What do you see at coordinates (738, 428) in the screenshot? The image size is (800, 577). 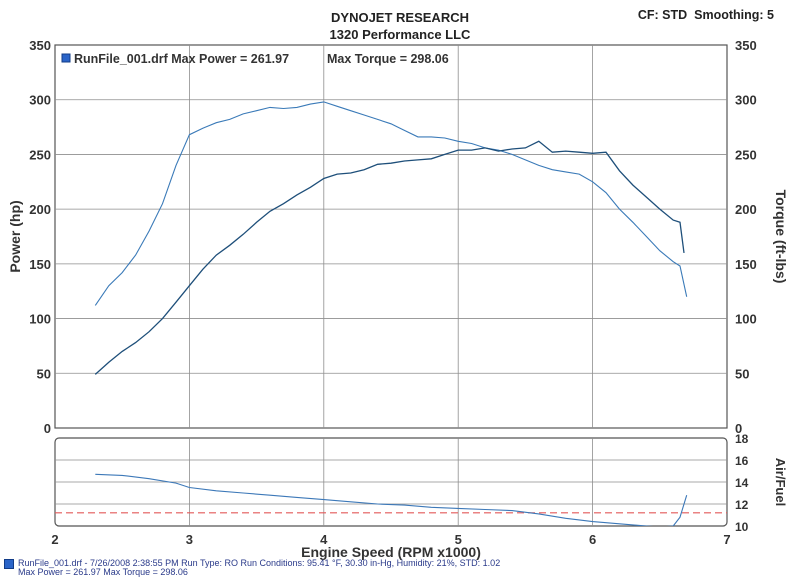 I see `torque-tick-label: 0` at bounding box center [738, 428].